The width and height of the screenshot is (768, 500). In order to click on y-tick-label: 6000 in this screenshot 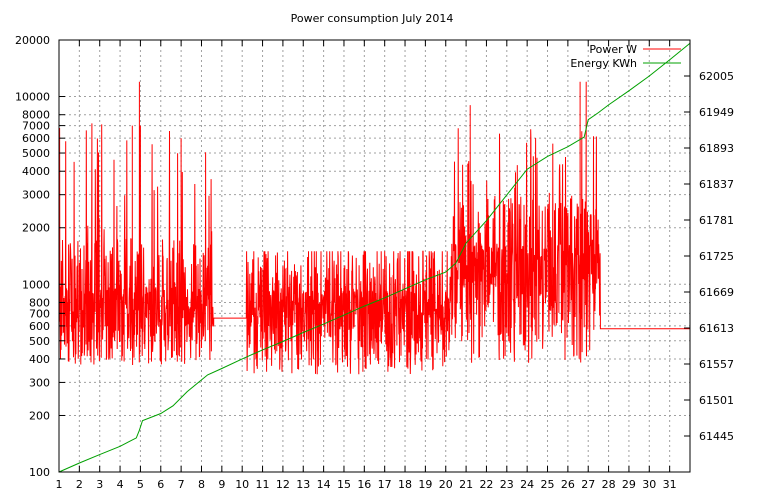, I will do `click(36, 138)`.